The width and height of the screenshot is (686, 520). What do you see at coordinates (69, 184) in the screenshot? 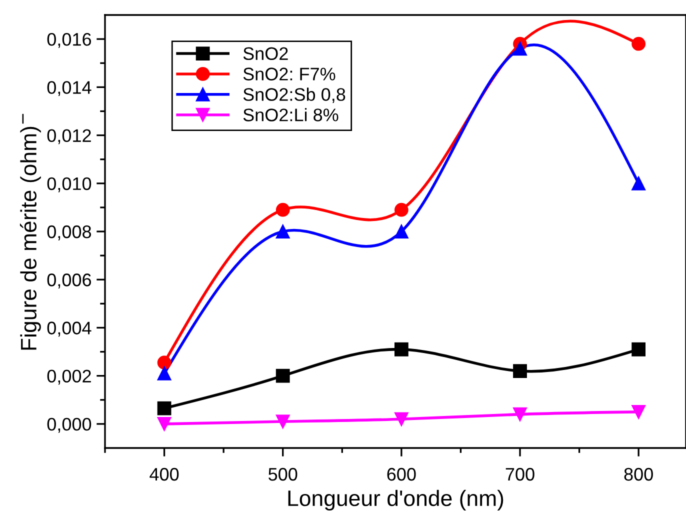
I see `y-tick-label: 0,010` at bounding box center [69, 184].